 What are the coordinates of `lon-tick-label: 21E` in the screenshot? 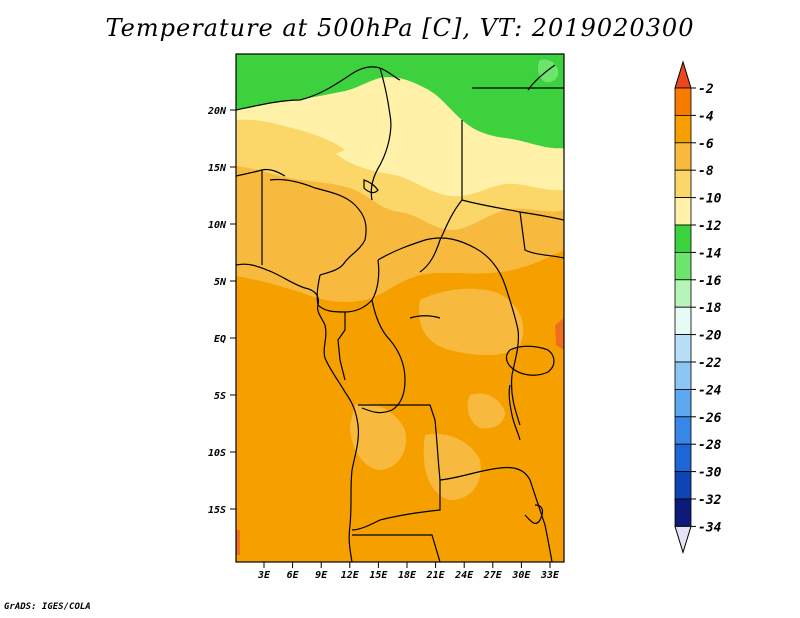 It's located at (436, 575).